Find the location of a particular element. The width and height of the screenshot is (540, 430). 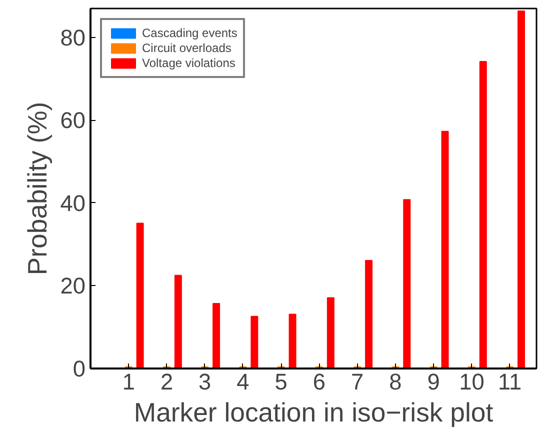

x-tick-label: 2 is located at coordinates (167, 381).